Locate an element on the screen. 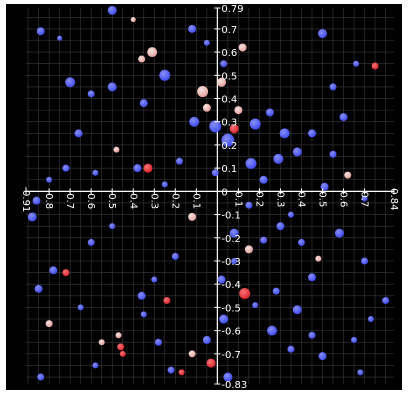 The width and height of the screenshot is (409, 394). y-tick-label: -0.4 is located at coordinates (231, 285).